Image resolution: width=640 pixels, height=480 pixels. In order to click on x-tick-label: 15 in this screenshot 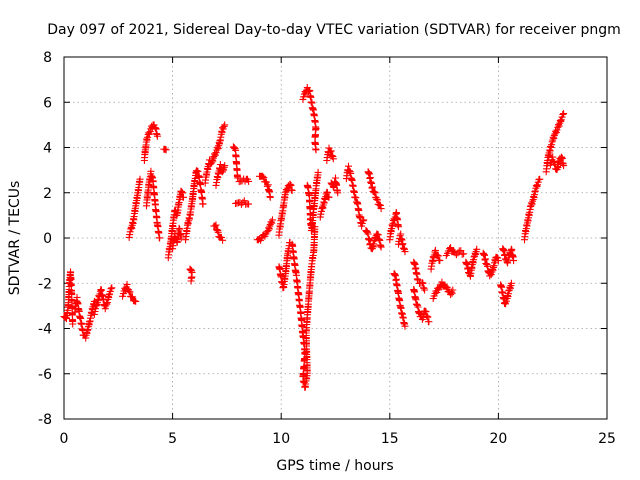, I will do `click(390, 439)`.